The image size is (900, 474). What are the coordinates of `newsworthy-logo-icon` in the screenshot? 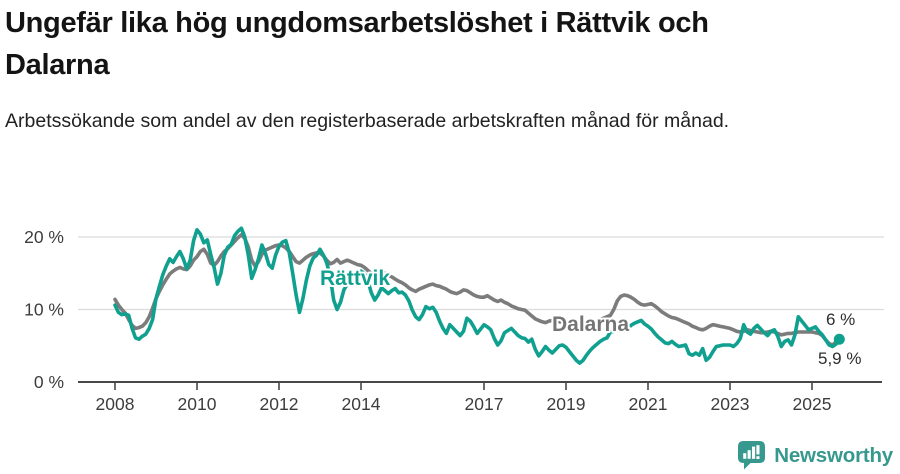 It's located at (752, 455).